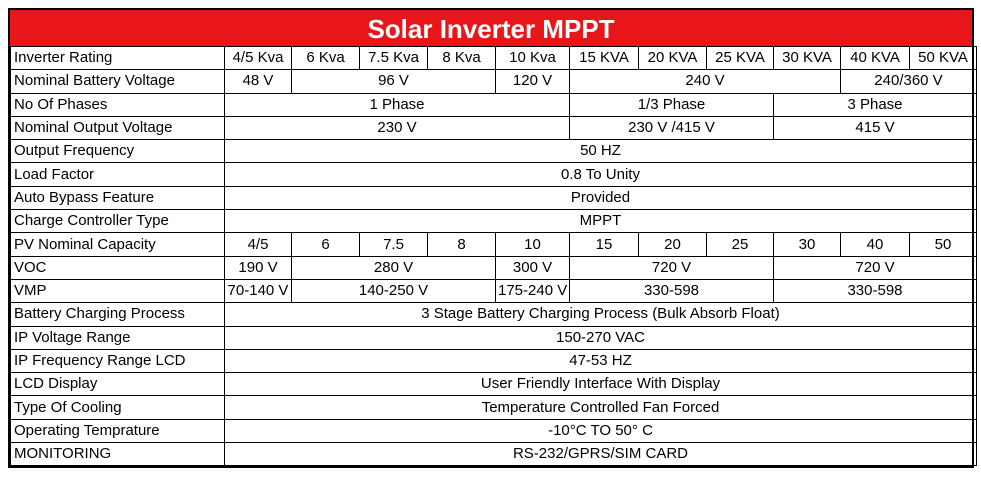 This screenshot has height=492, width=981. I want to click on row-label: Nominal Battery Voltage, so click(117, 81).